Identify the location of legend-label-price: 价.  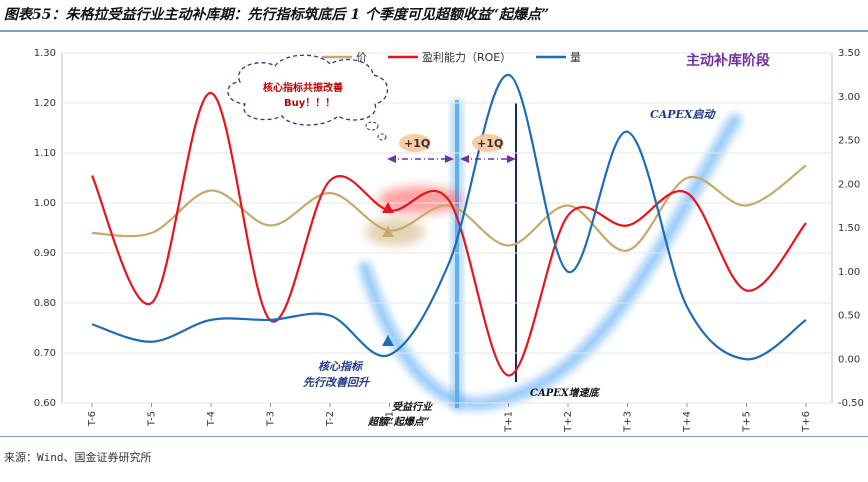
(361, 57).